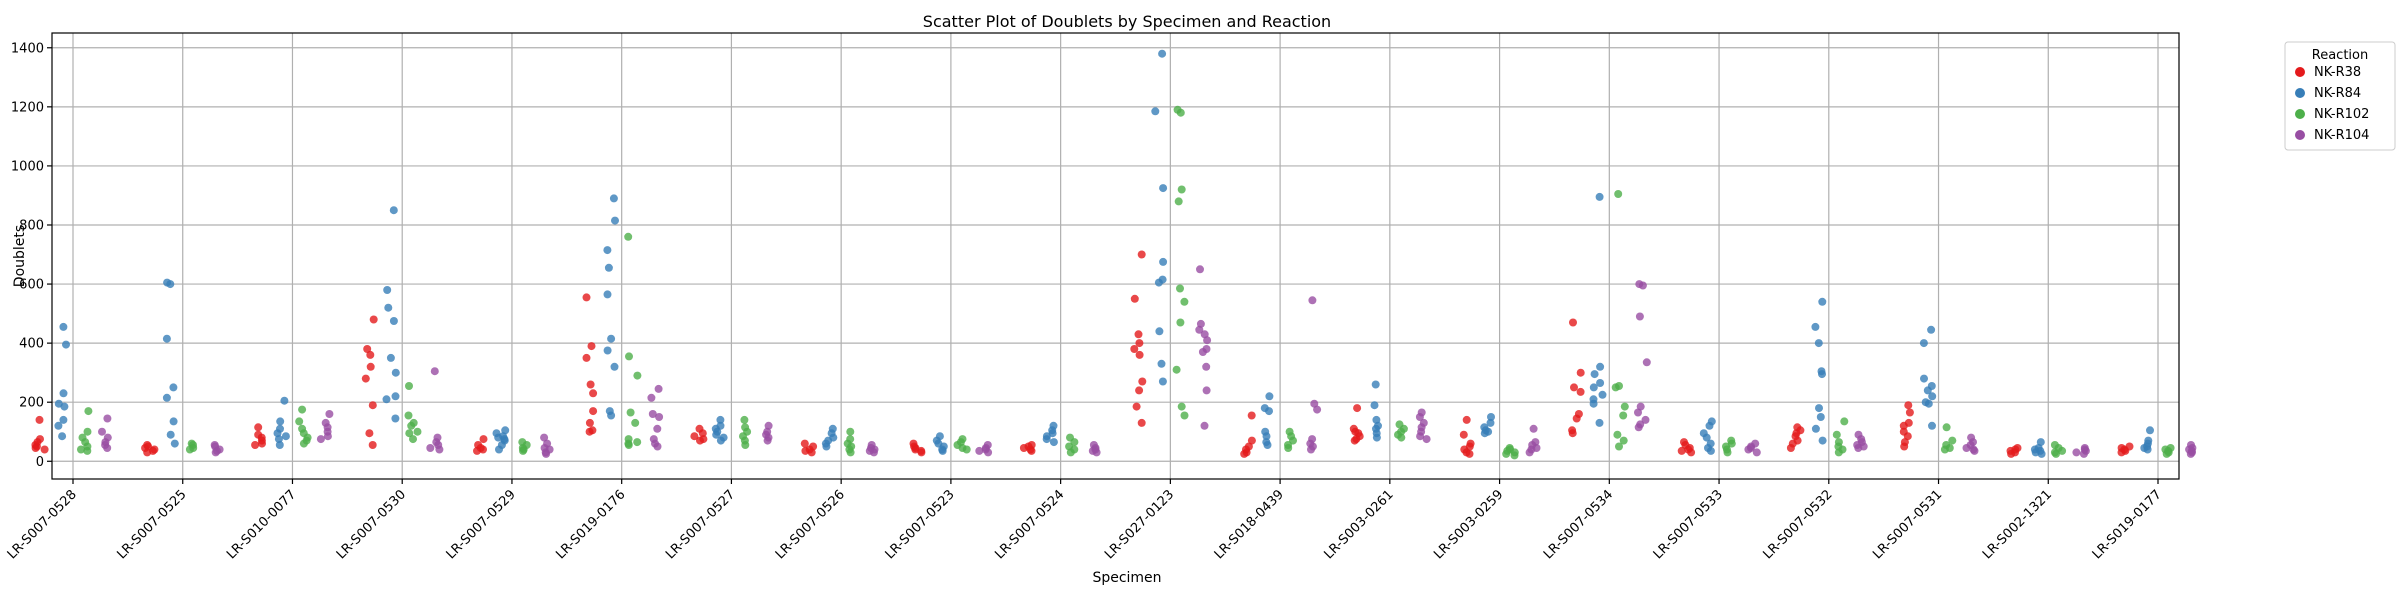  I want to click on x-tick-label: LR-S007-0527, so click(700, 524).